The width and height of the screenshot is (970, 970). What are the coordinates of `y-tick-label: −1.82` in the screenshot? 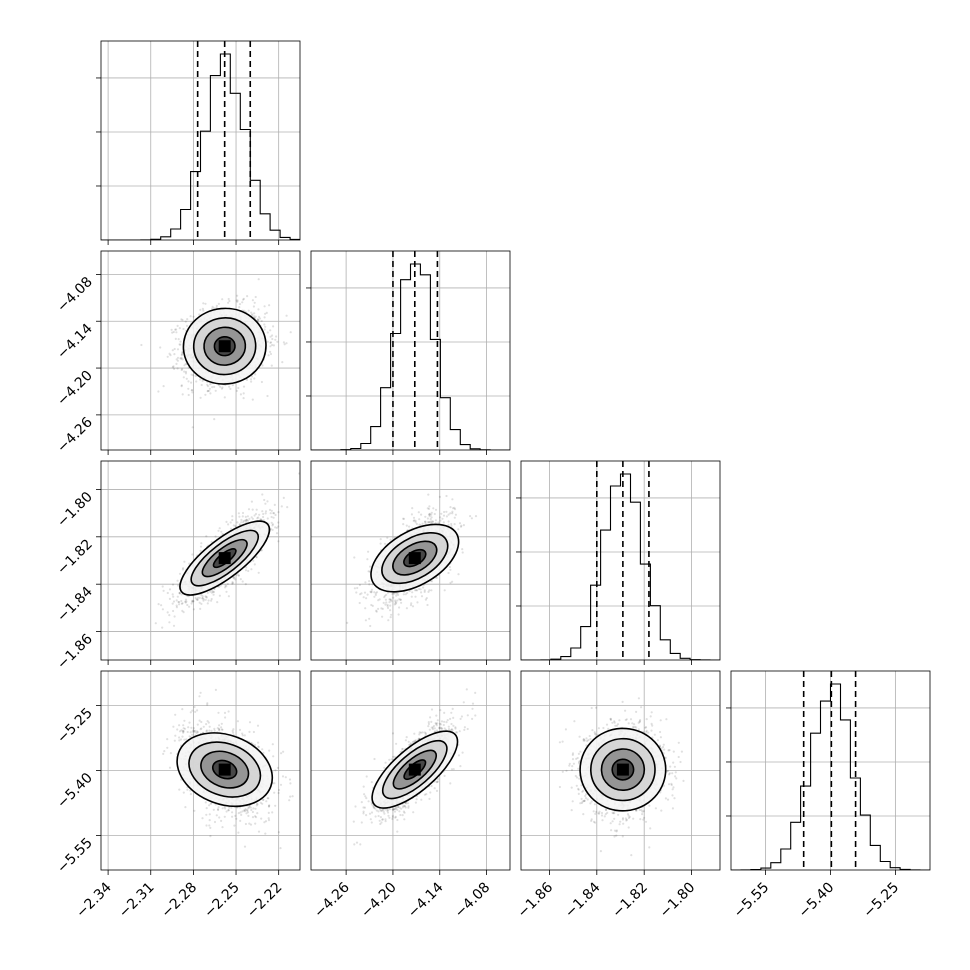 It's located at (75, 557).